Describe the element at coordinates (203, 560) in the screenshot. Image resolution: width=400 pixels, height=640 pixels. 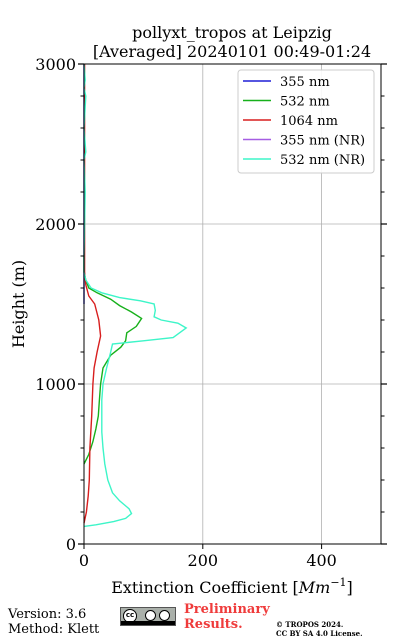
I see `x-tick-label: 200` at that location.